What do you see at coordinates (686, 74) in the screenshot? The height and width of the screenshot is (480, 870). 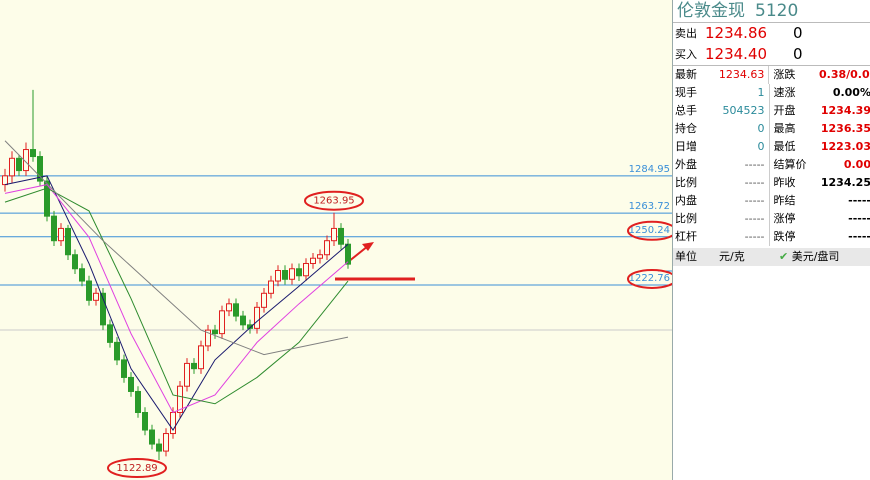 I see `stat-label: 最新` at bounding box center [686, 74].